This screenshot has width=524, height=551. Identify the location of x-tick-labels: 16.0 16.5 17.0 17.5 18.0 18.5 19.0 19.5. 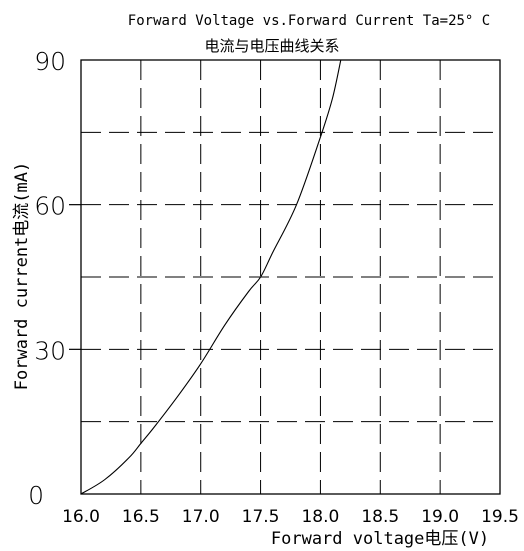
(290, 517).